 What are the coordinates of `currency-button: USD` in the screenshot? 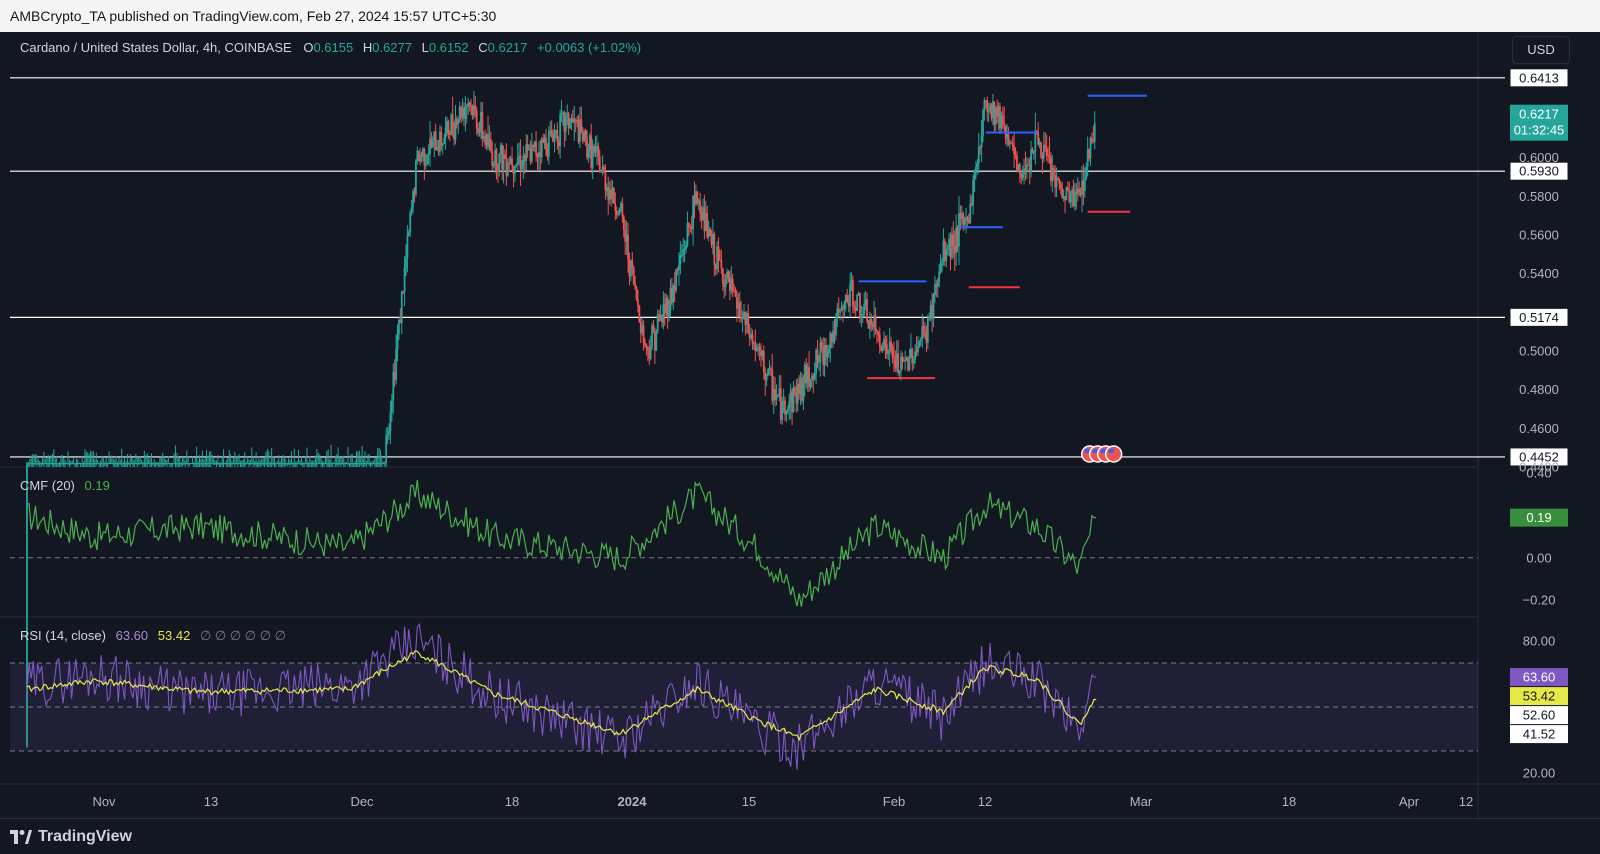 It's located at (1541, 50).